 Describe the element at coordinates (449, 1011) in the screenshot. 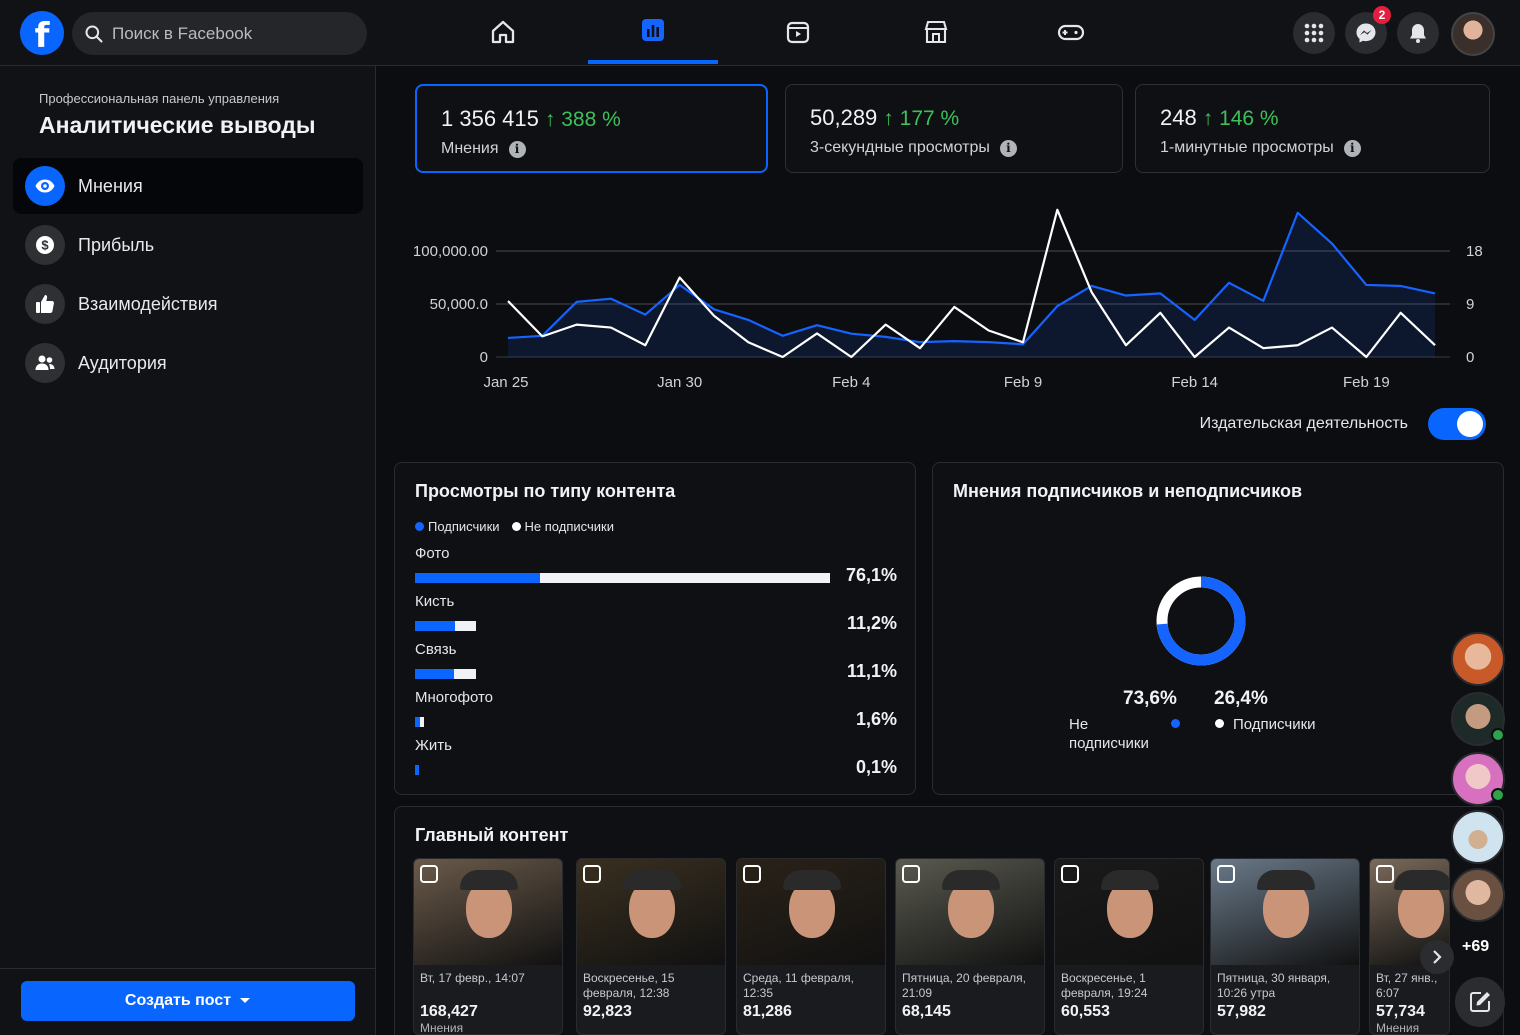

I see `post-views: 168,427` at that location.